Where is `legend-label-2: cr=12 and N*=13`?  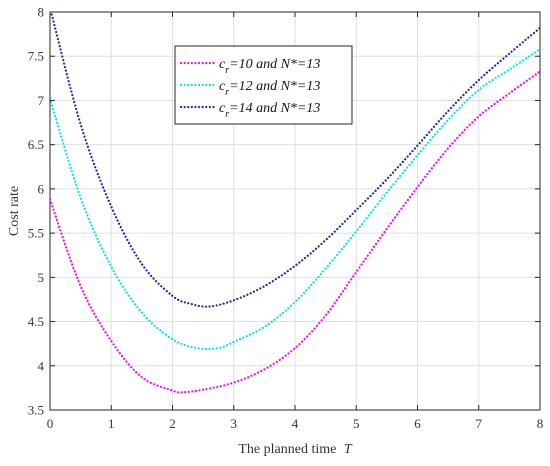 legend-label-2: cr=12 and N*=13 is located at coordinates (269, 88).